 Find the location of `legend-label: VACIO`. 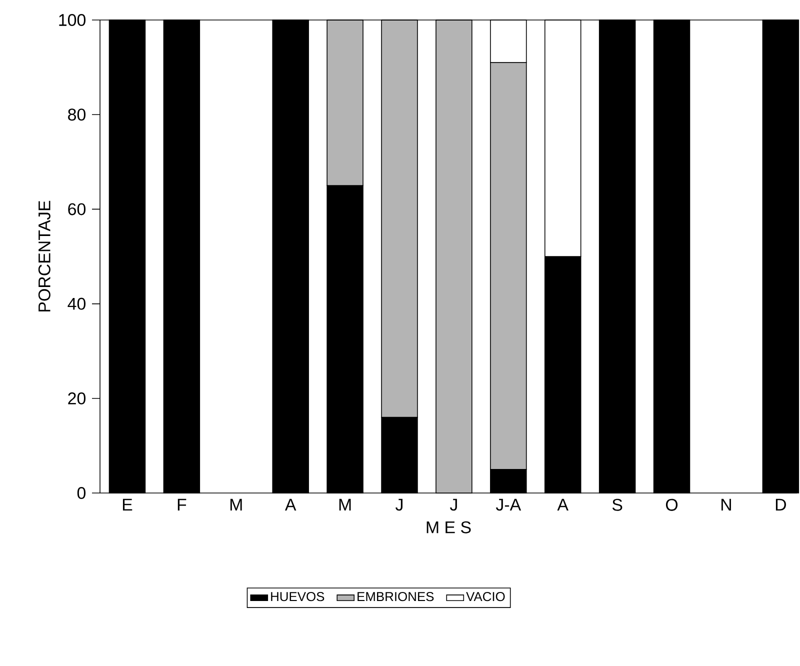

legend-label: VACIO is located at coordinates (485, 597).